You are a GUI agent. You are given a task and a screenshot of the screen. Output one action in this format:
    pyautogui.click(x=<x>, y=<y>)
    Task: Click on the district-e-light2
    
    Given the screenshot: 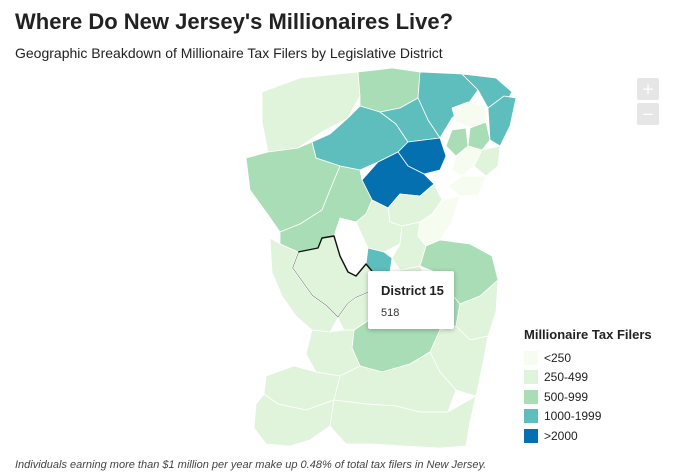 What is the action you would take?
    pyautogui.click(x=467, y=161)
    